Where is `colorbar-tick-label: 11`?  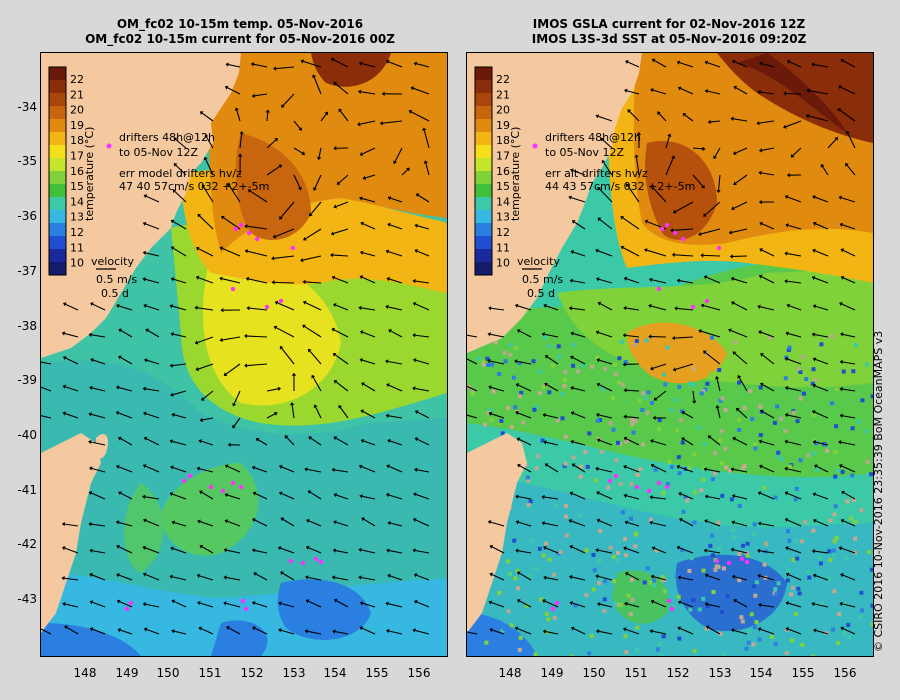 colorbar-tick-label: 11 is located at coordinates (77, 247).